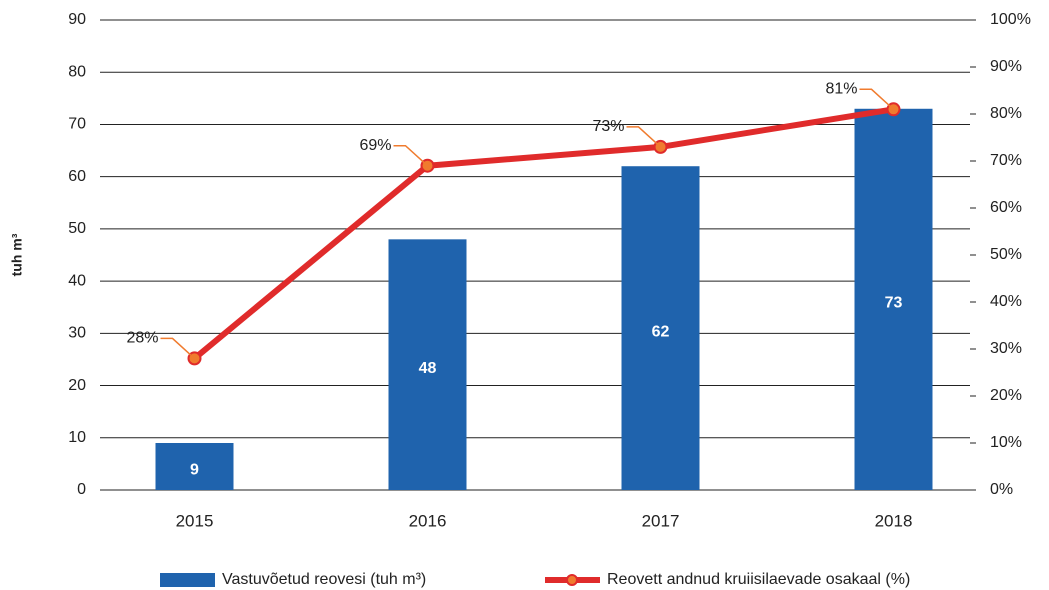  What do you see at coordinates (194, 470) in the screenshot?
I see `bar-value-label: 9` at bounding box center [194, 470].